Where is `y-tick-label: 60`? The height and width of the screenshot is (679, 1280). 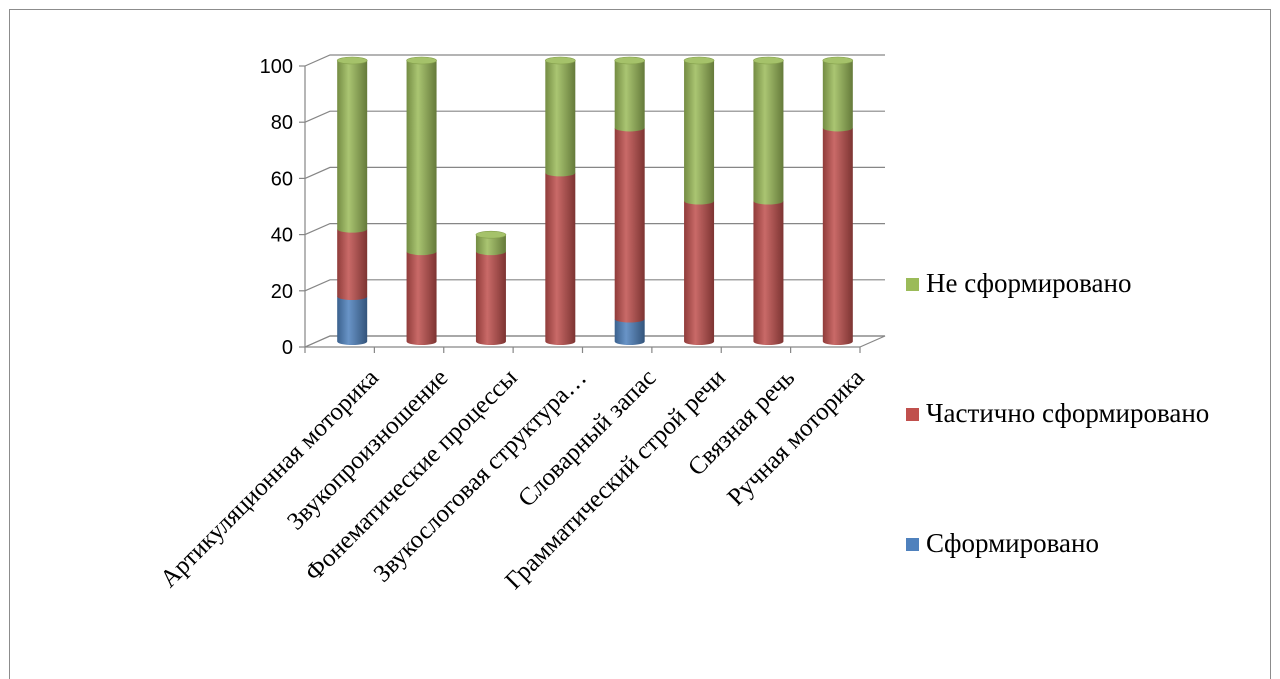 y-tick-label: 60 is located at coordinates (282, 179).